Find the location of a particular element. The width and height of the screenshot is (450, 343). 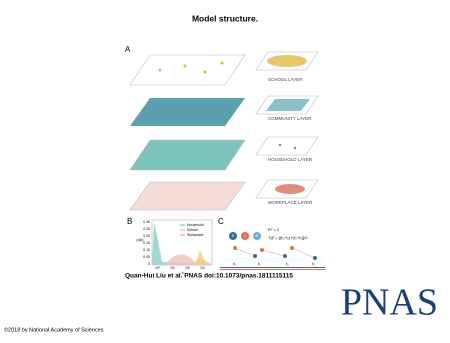

workplace-cluster is located at coordinates (290, 189).